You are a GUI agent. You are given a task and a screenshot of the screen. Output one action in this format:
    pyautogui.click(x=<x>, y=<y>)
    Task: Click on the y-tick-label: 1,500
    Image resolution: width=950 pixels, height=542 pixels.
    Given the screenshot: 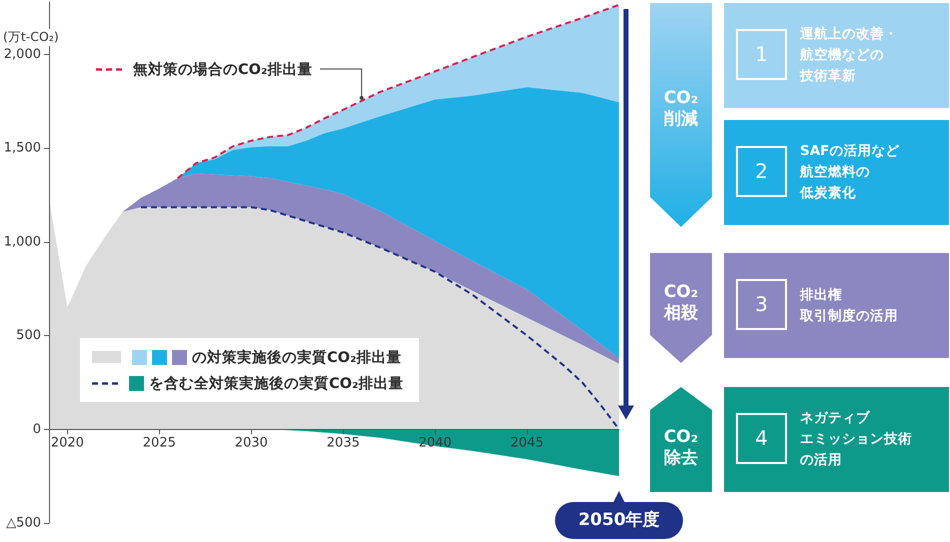 What is the action you would take?
    pyautogui.click(x=22, y=148)
    